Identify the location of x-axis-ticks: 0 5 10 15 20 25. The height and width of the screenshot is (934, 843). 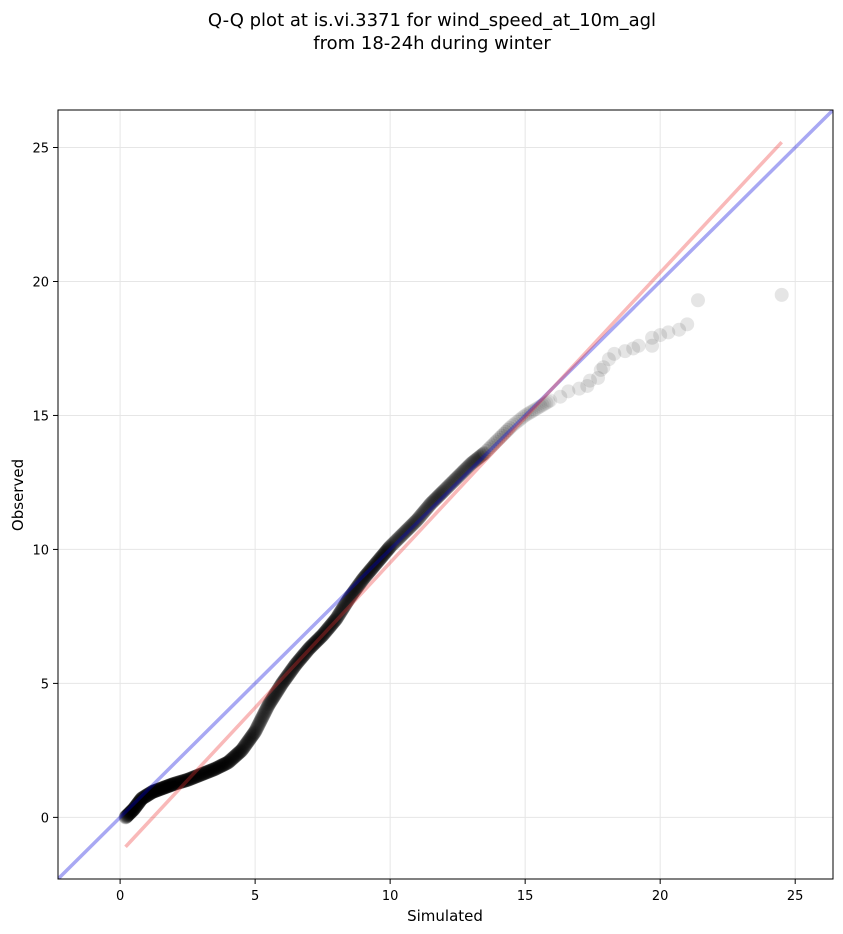
(459, 891).